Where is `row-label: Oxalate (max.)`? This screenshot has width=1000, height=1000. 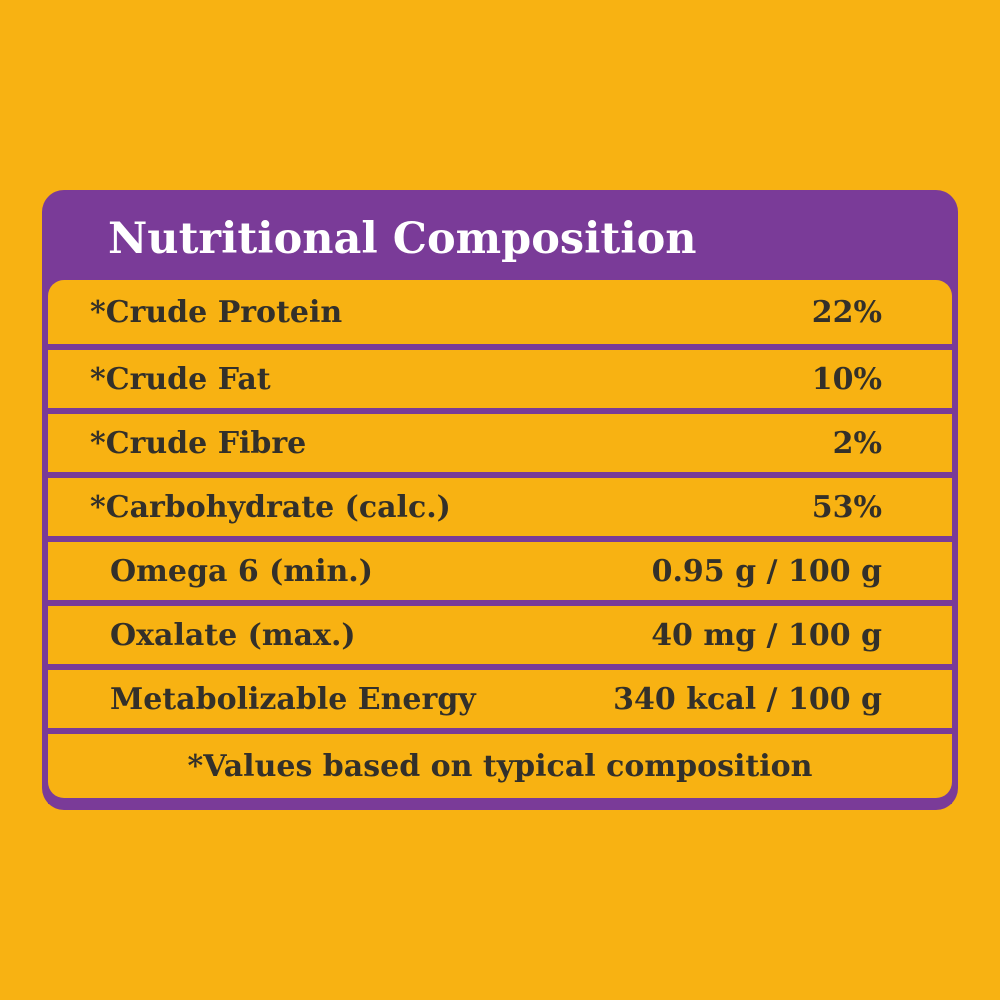
row-label: Oxalate (max.) is located at coordinates (233, 635).